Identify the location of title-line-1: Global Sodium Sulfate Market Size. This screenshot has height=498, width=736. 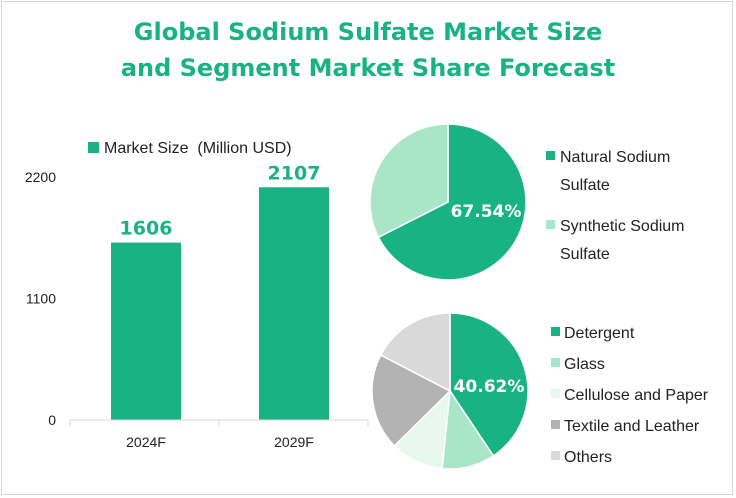
(368, 32).